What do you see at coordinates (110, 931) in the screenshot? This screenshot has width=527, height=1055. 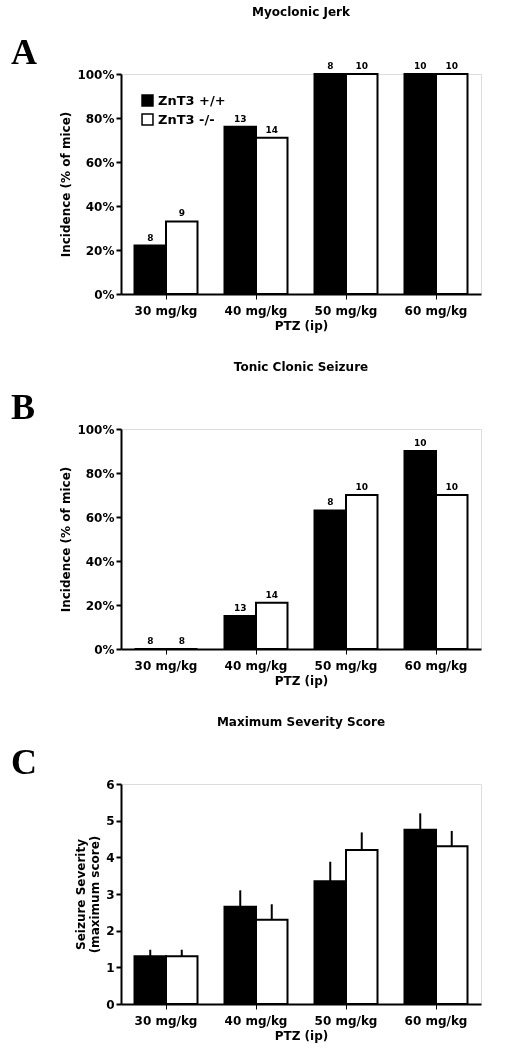 I see `y-tick-label: 2` at bounding box center [110, 931].